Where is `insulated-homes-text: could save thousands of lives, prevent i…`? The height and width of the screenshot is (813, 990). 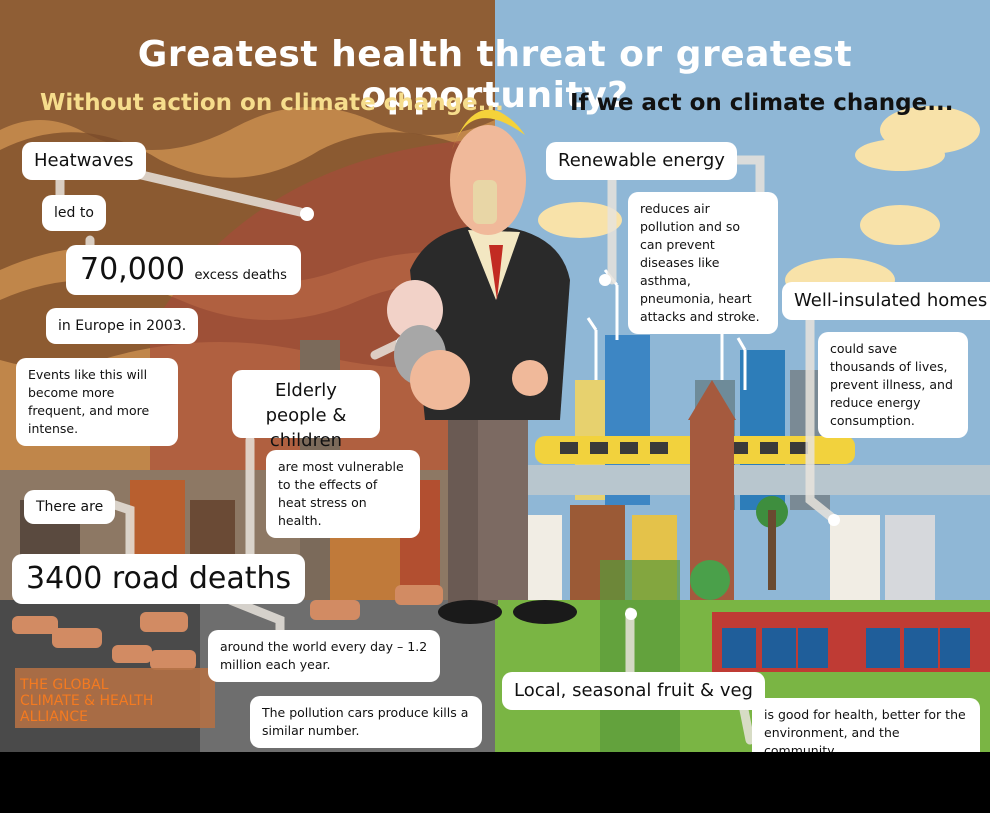
insulated-homes-text: could save thousands of lives, prevent i… is located at coordinates (893, 385).